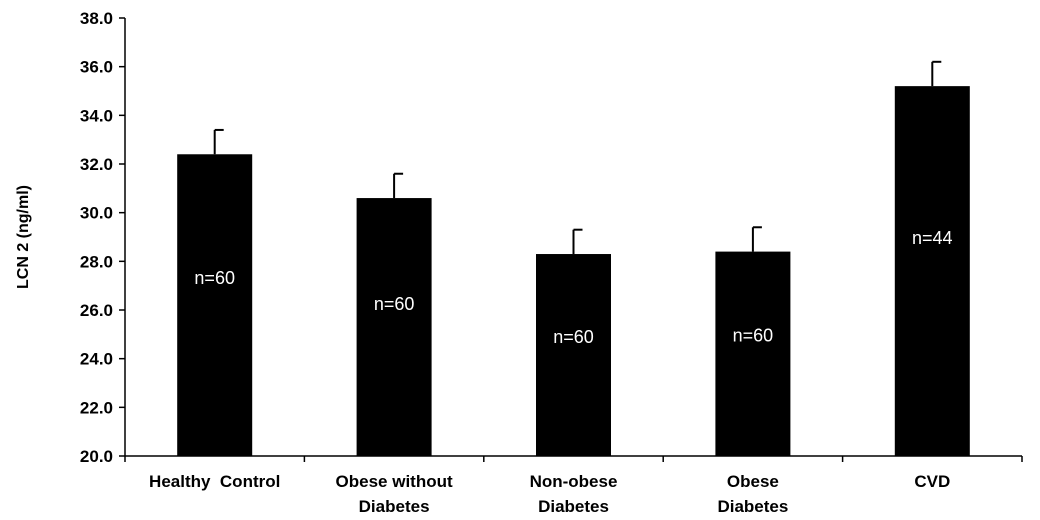 This screenshot has height=520, width=1040. Describe the element at coordinates (96, 115) in the screenshot. I see `y-tick-label: 34.0` at that location.